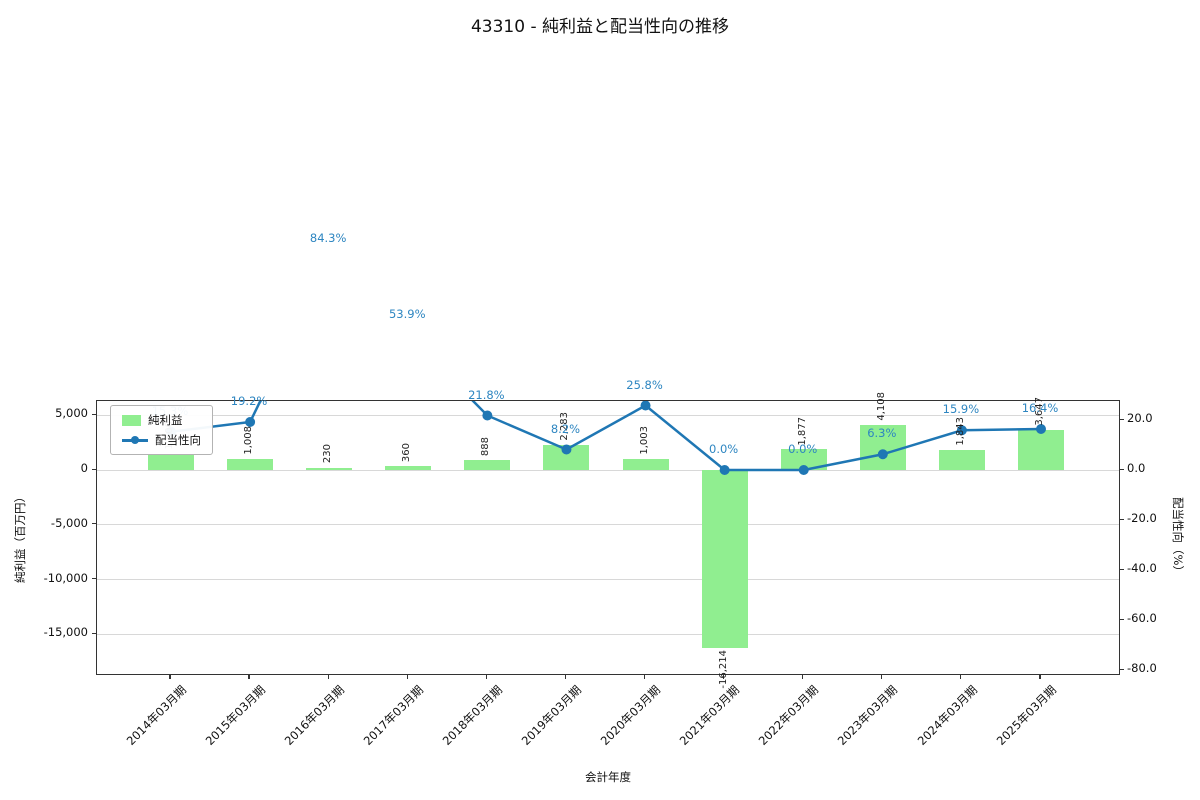 The height and width of the screenshot is (800, 1200). Describe the element at coordinates (65, 632) in the screenshot. I see `left-tick-label: -15,000` at that location.